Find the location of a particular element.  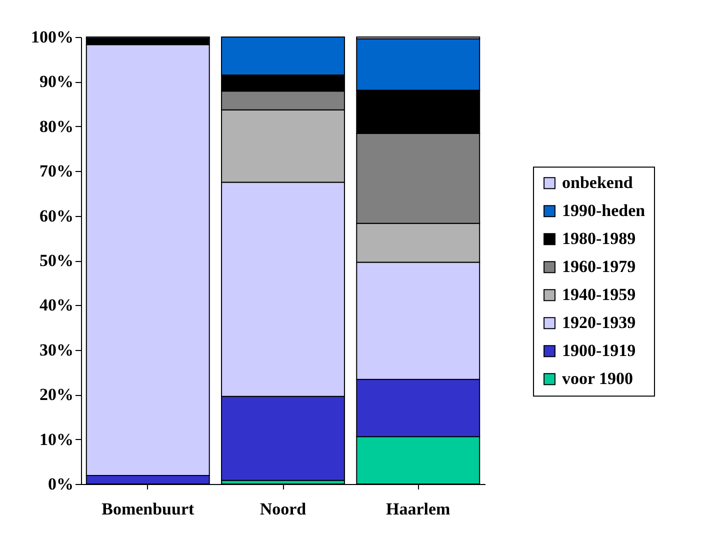

y-tick-label: 80% is located at coordinates (57, 126).